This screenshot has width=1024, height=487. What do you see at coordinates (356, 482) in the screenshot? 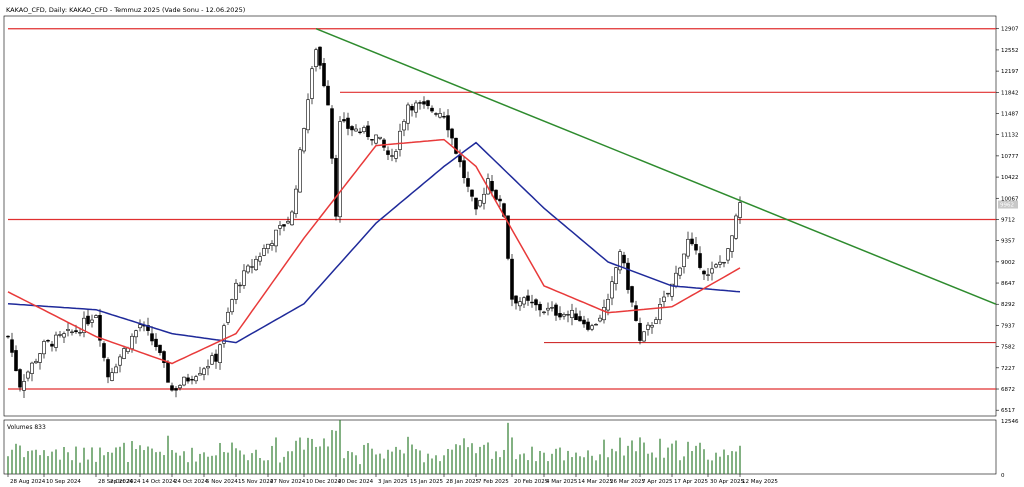
I see `time-tick-label: 20 Dec 2024` at bounding box center [356, 482].